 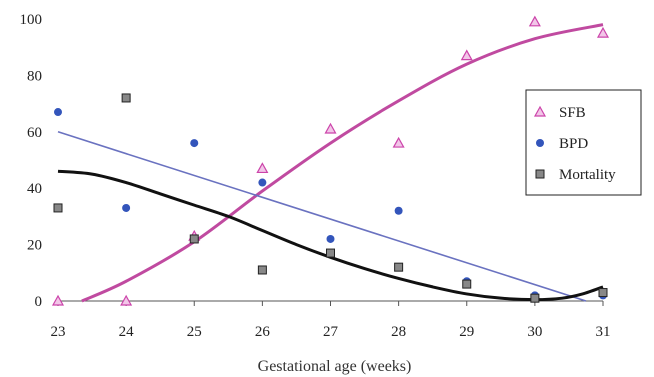 What do you see at coordinates (540, 174) in the screenshot?
I see `legend-marker-mortality` at bounding box center [540, 174].